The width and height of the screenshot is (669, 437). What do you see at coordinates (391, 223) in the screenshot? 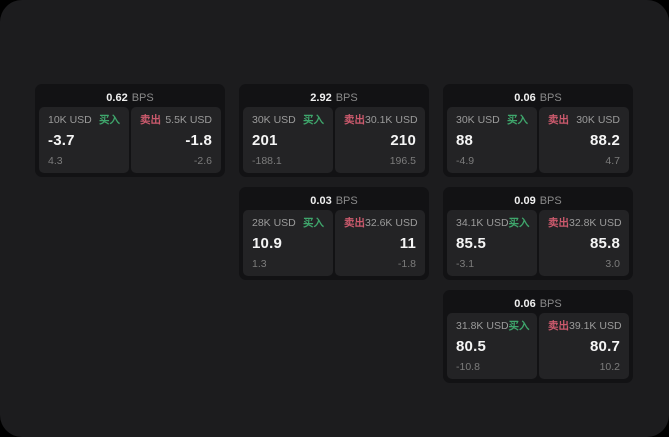
I see `sell-amount: 32.6K USD` at bounding box center [391, 223].